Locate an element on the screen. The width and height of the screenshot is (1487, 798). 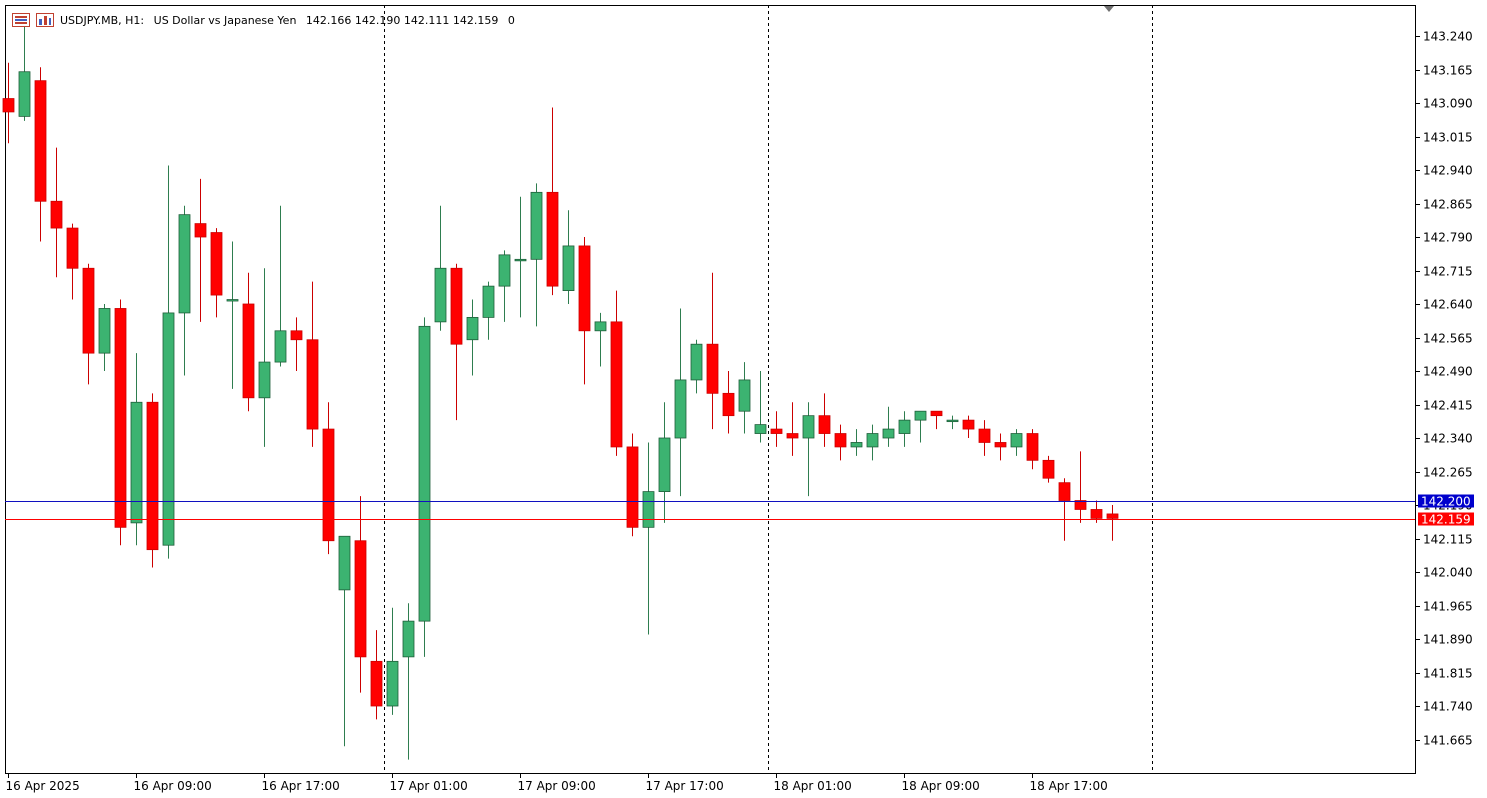
y-tick-label: 142.115 is located at coordinates (1448, 540).